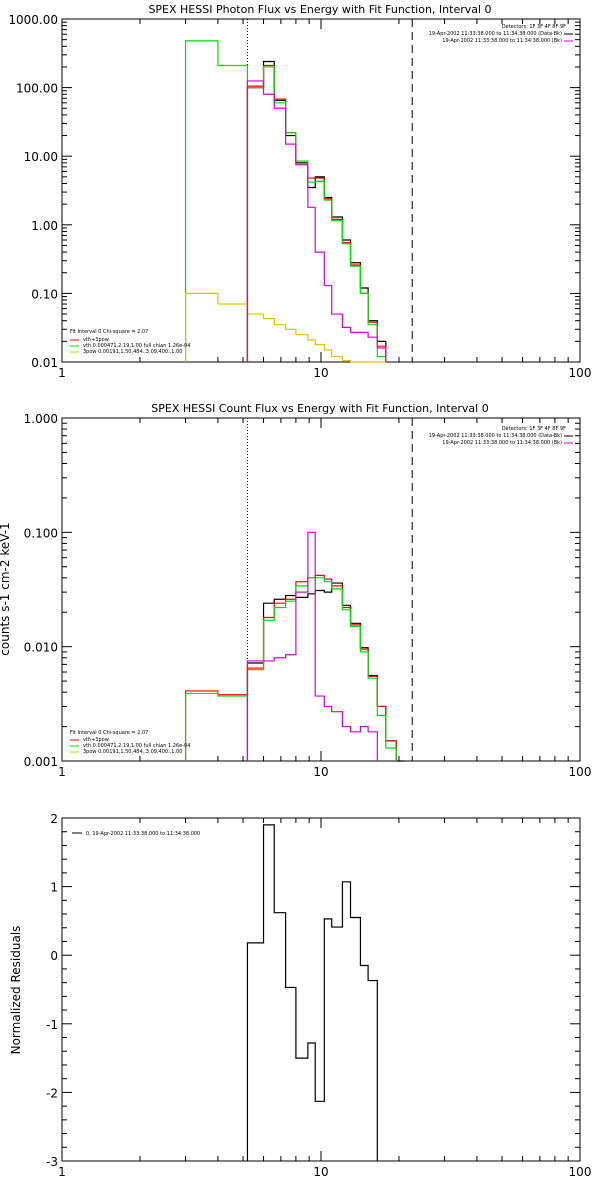 The width and height of the screenshot is (600, 1200). What do you see at coordinates (41, 762) in the screenshot?
I see `y-tick-label: 0.001` at bounding box center [41, 762].